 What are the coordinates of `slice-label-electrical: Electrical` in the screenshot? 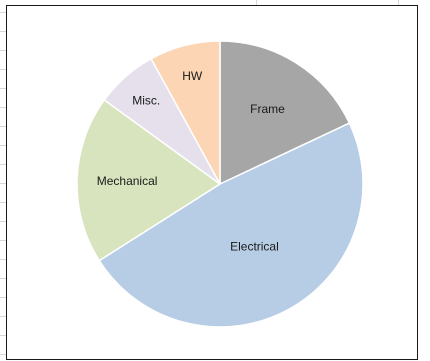 It's located at (254, 247).